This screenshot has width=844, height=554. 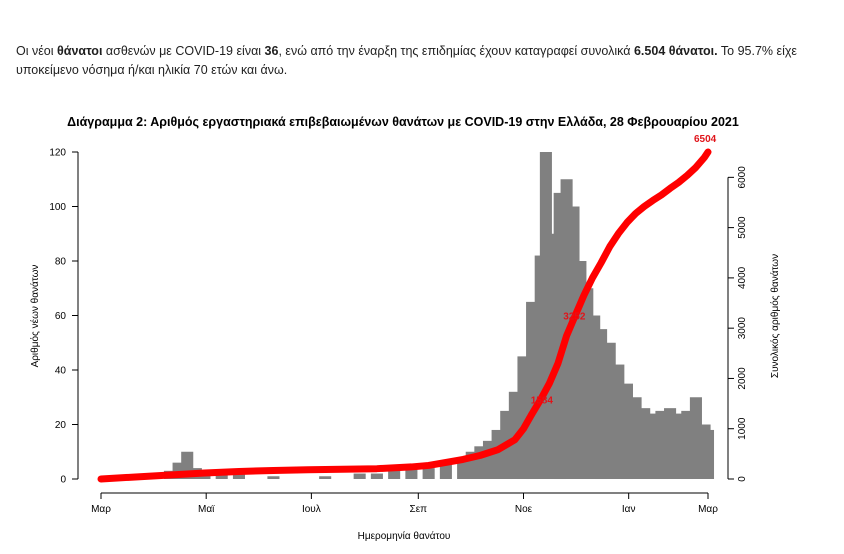 What do you see at coordinates (80, 51) in the screenshot?
I see `intro-bold-deaths: θάνατοι` at bounding box center [80, 51].